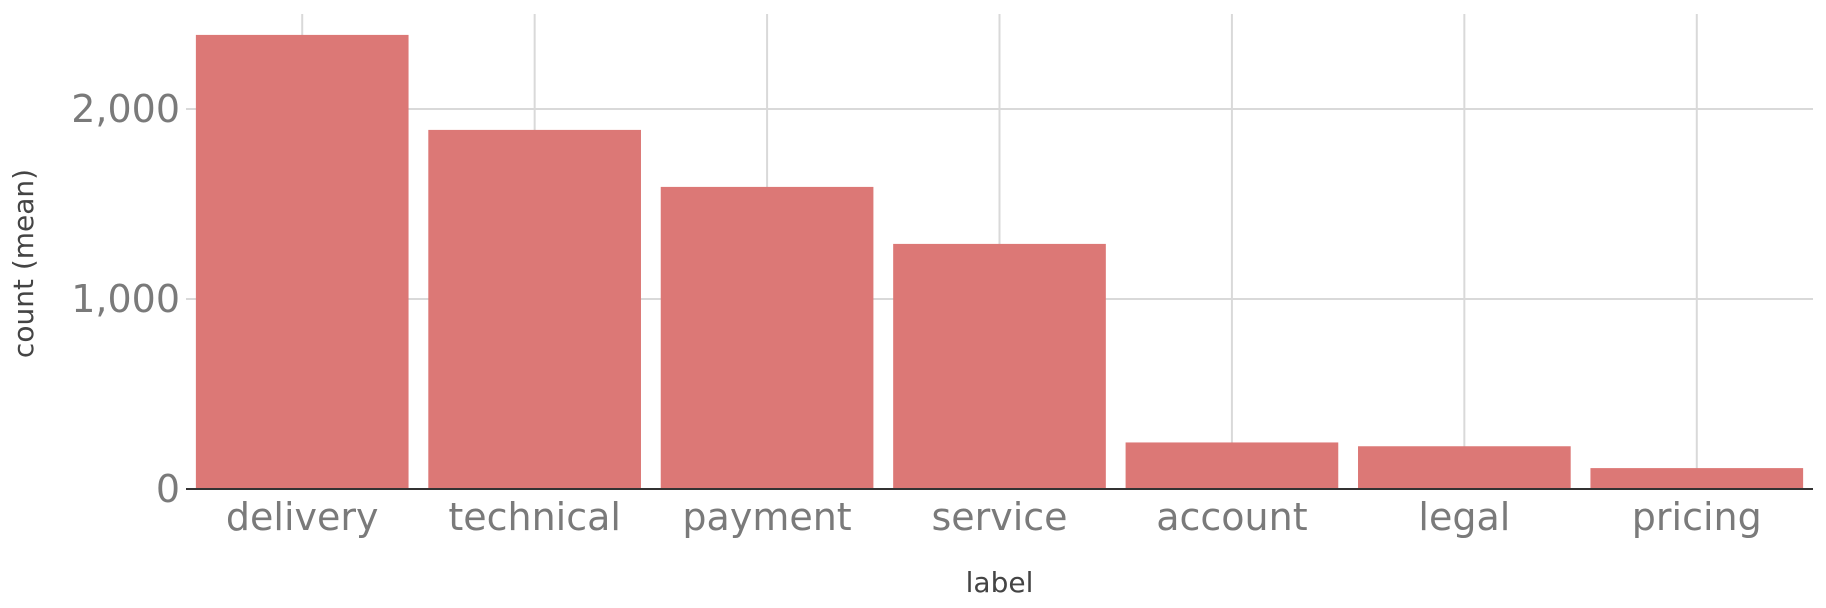 The height and width of the screenshot is (608, 1826). What do you see at coordinates (1464, 467) in the screenshot?
I see `bar-legal` at bounding box center [1464, 467].